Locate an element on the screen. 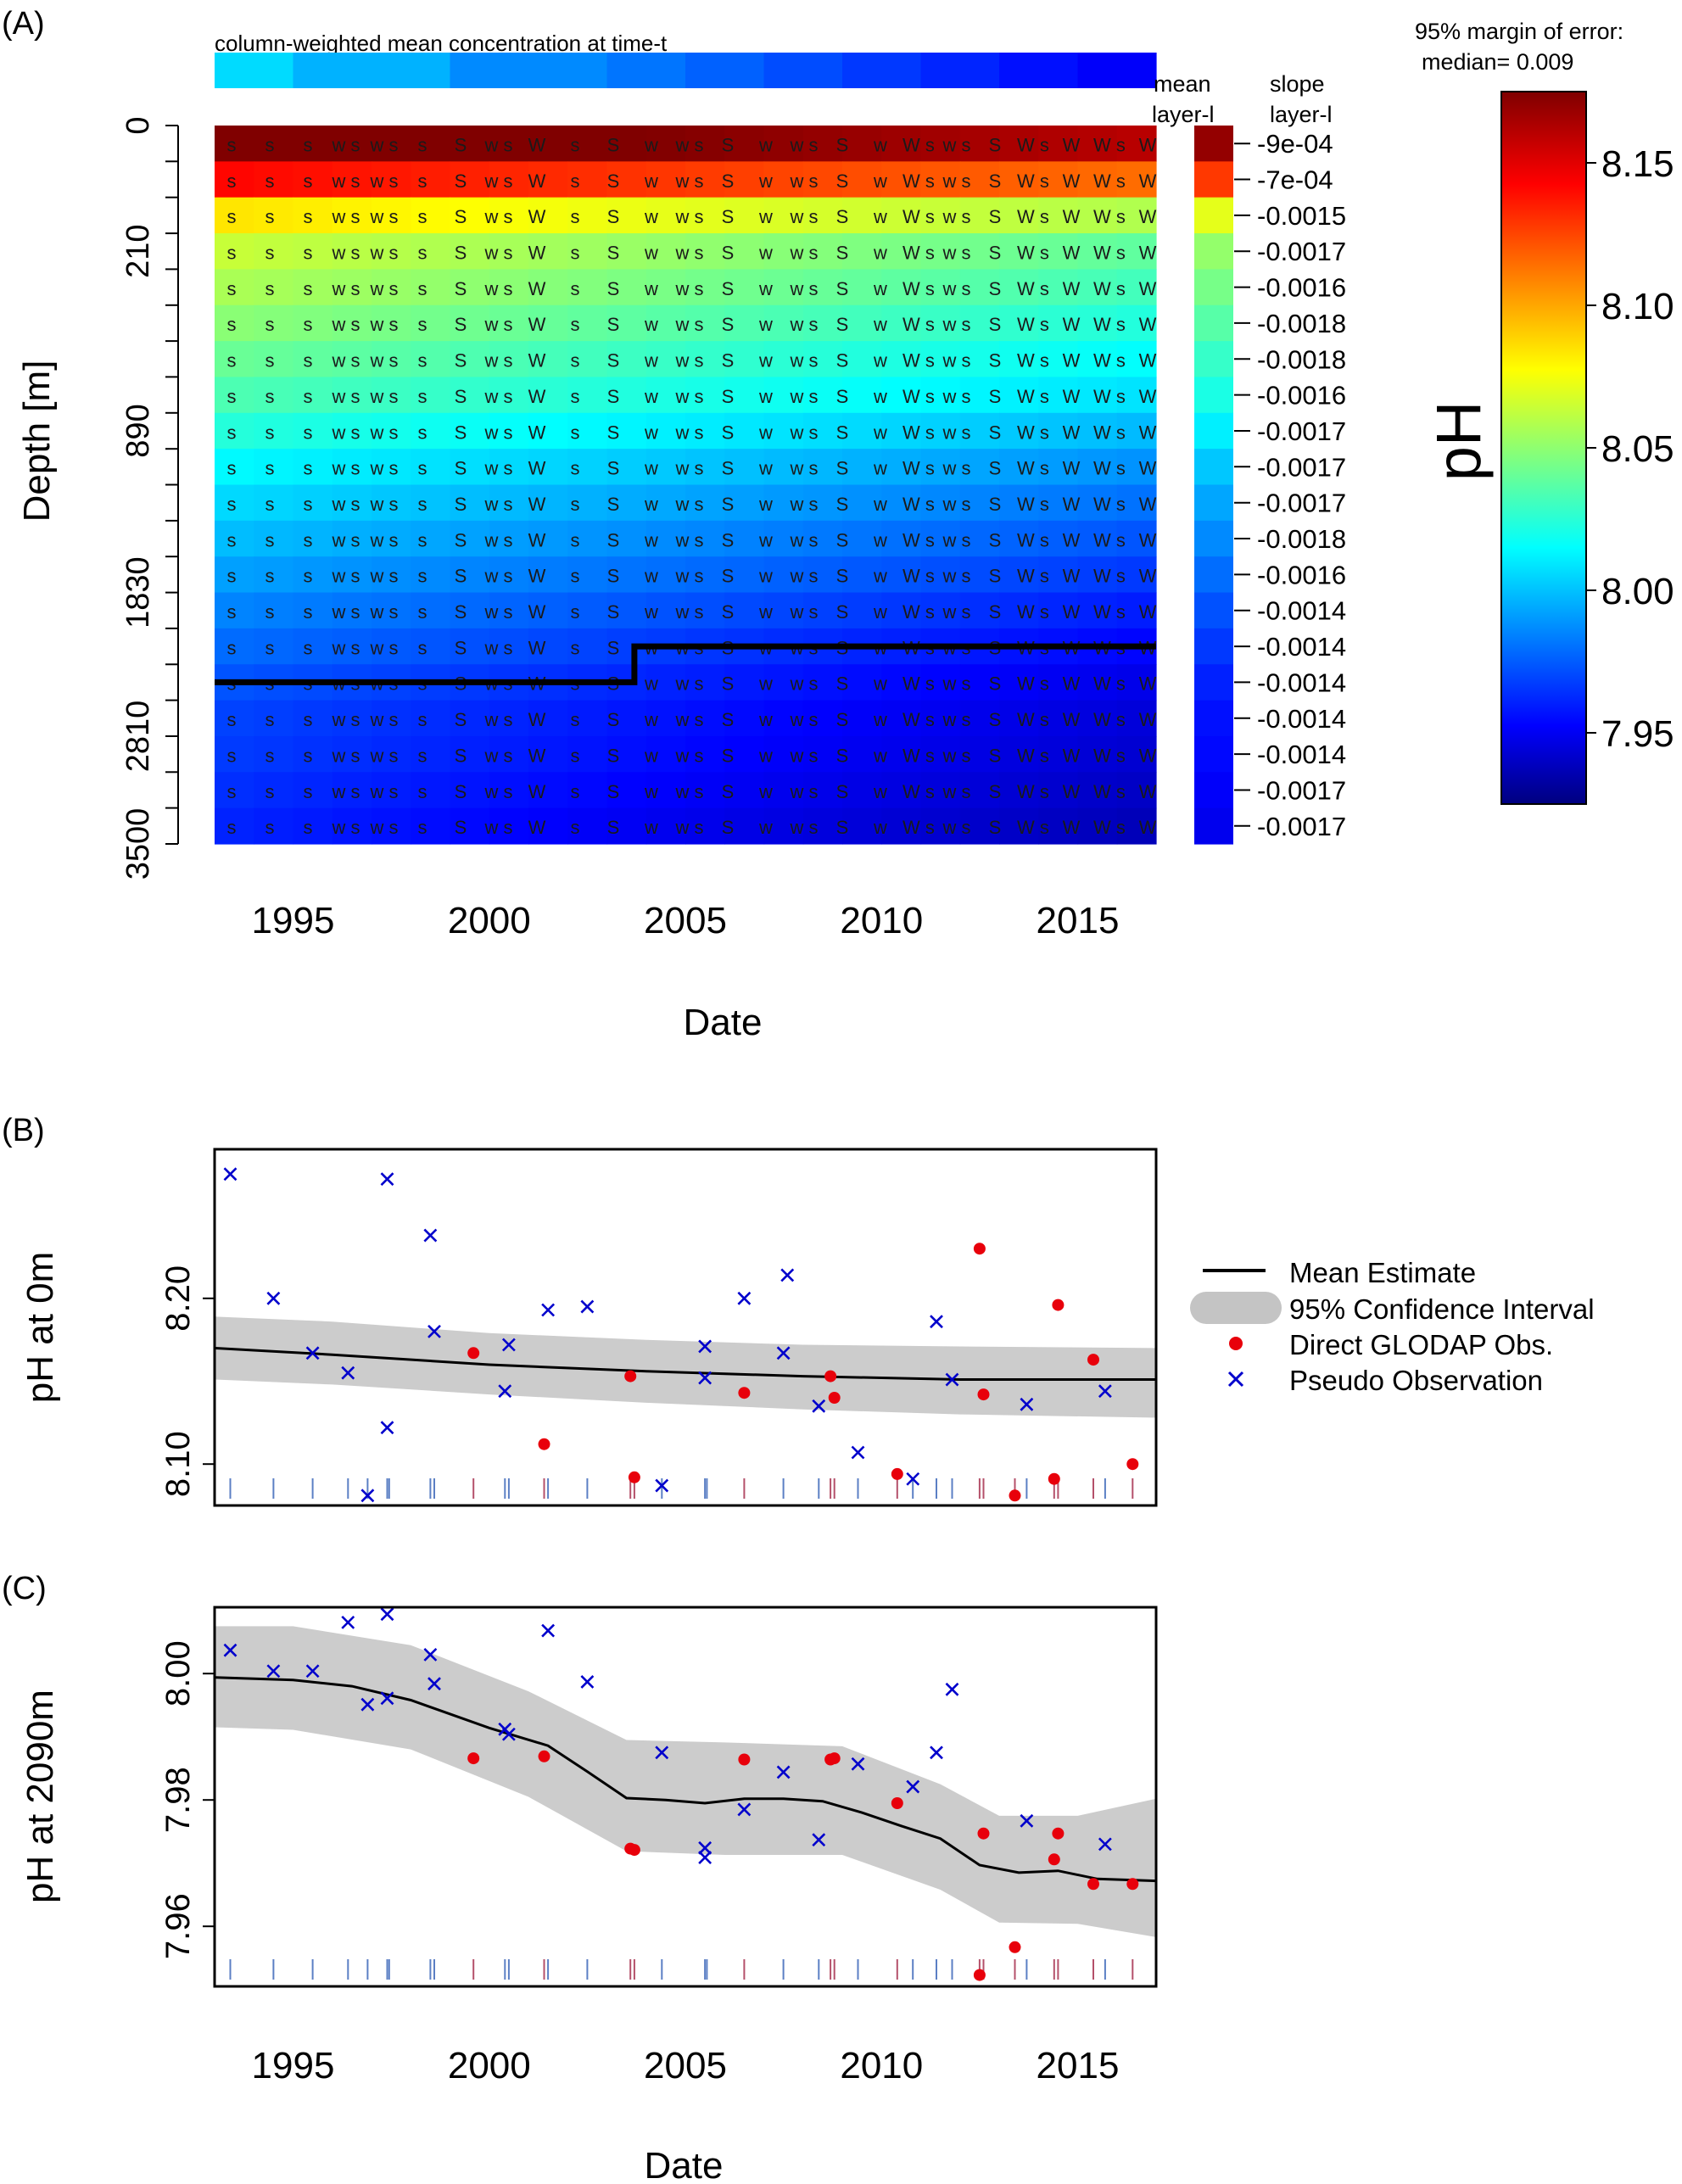 The height and width of the screenshot is (2184, 1682). slope-label-2: layer-l is located at coordinates (1301, 115).